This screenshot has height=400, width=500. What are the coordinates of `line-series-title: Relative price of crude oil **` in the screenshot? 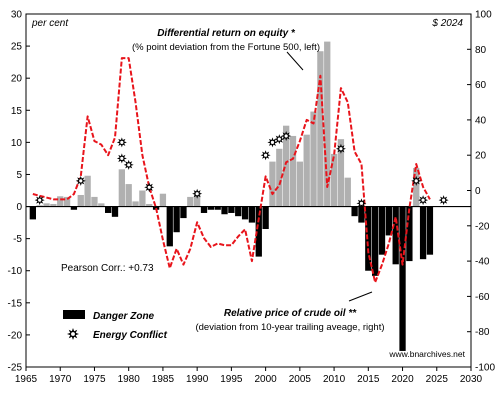 It's located at (290, 313).